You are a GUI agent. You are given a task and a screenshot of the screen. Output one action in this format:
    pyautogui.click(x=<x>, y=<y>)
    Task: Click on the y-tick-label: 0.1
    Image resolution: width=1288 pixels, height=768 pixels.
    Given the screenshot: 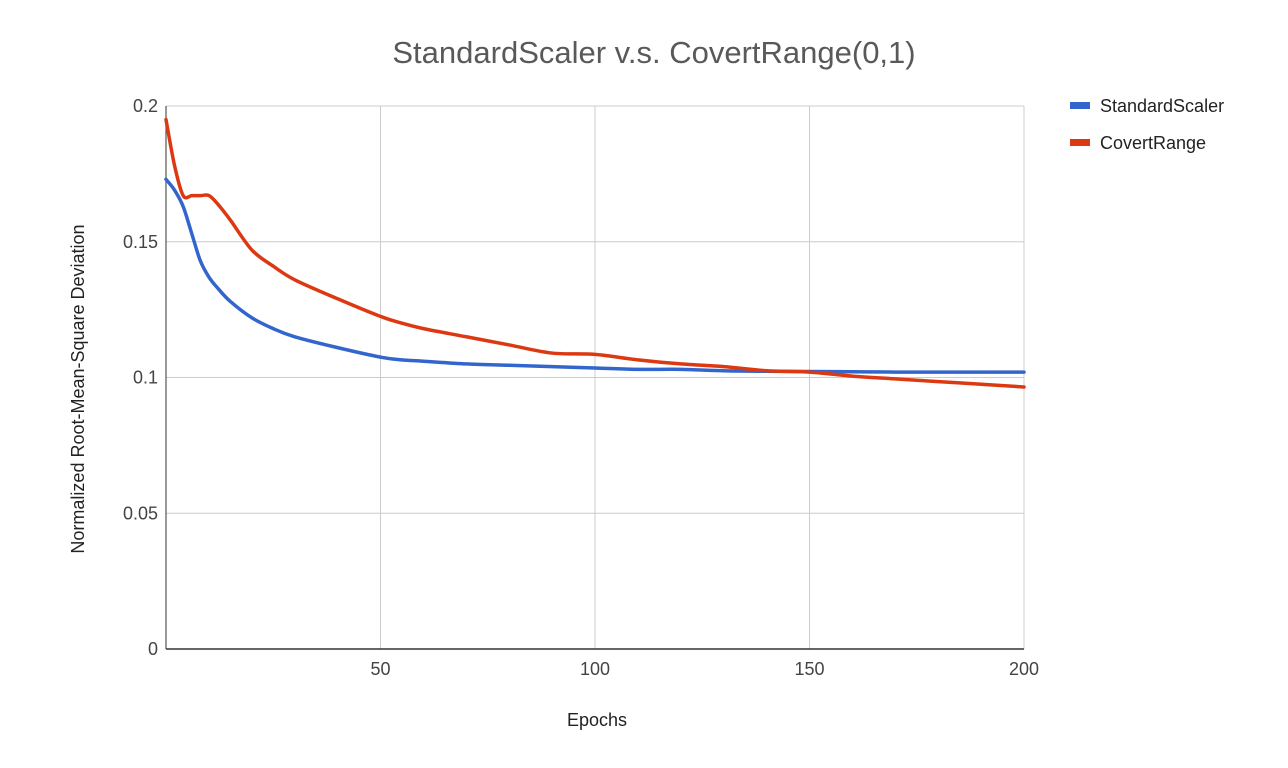 What is the action you would take?
    pyautogui.click(x=145, y=378)
    